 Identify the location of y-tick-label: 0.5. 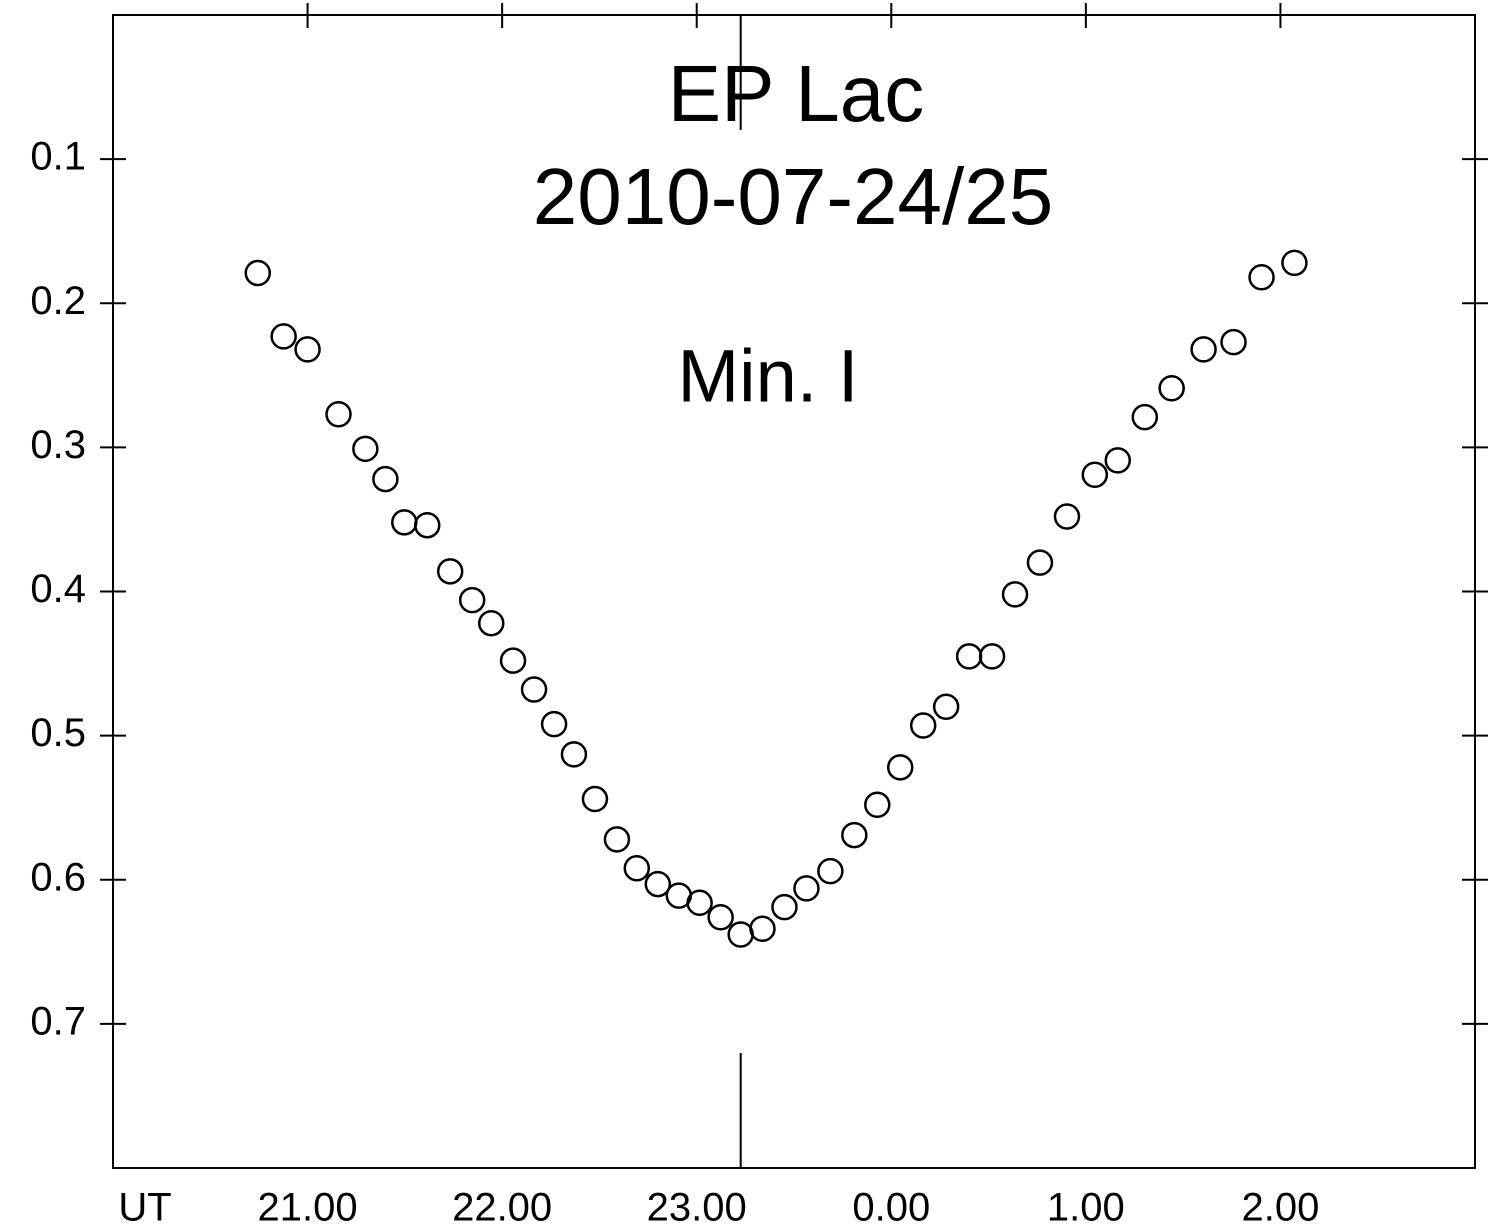
(58, 733).